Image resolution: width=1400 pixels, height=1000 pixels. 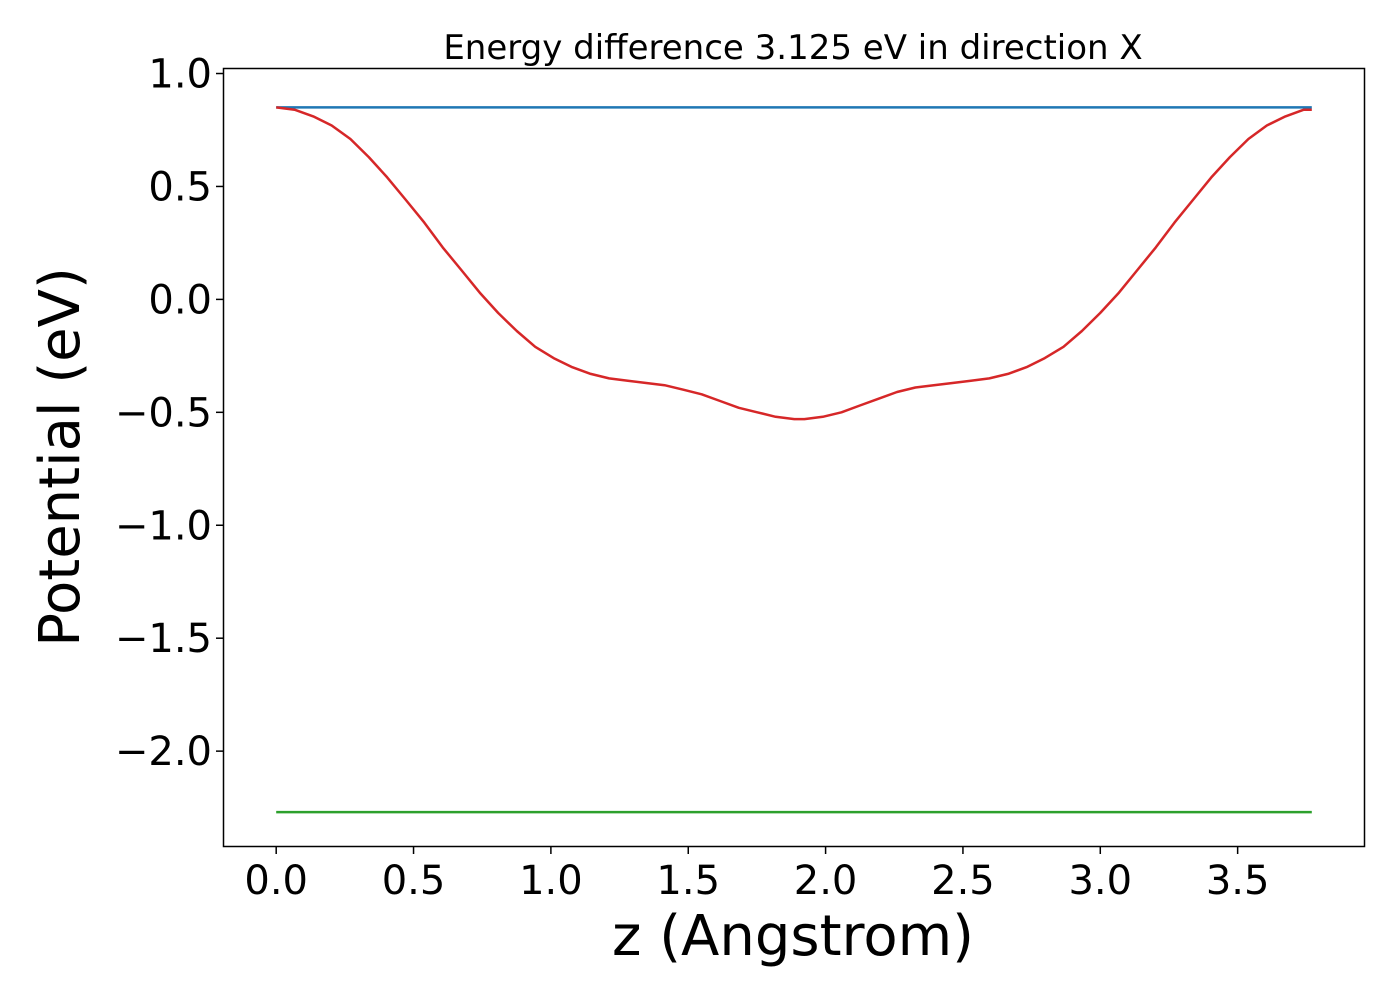 I want to click on x-tick-label: 2.0, so click(x=826, y=881).